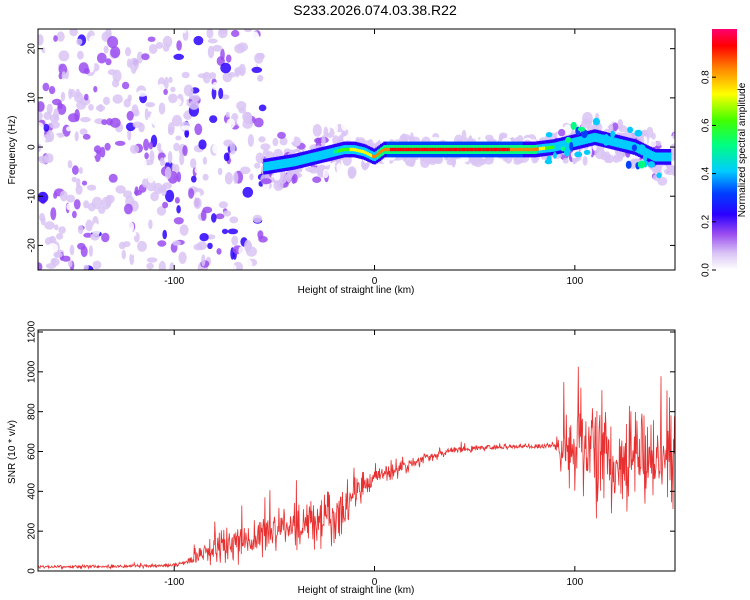 The width and height of the screenshot is (750, 600). I want to click on snr-ytick-label: 800, so click(32, 411).